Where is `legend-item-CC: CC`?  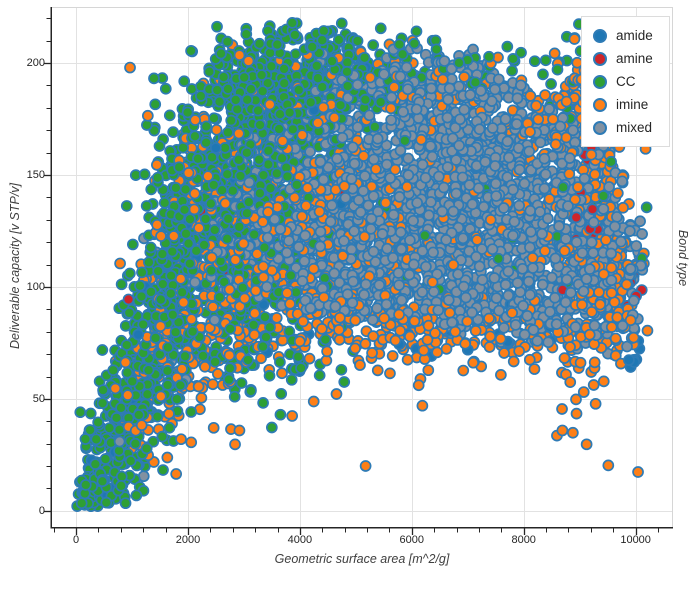 legend-item-CC: CC is located at coordinates (623, 81).